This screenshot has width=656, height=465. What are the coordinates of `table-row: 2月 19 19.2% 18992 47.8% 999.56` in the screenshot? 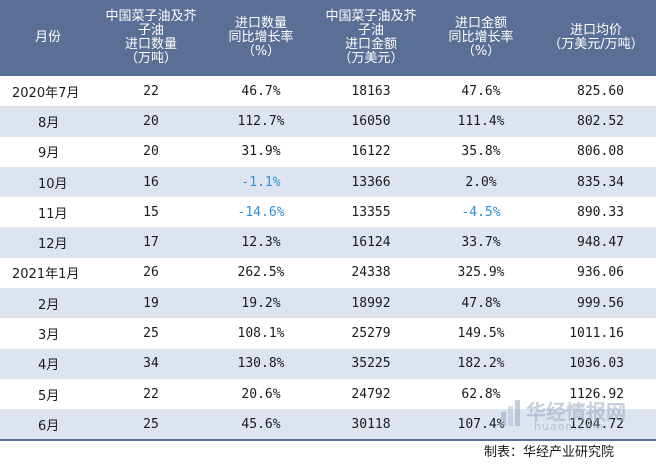 It's located at (328, 303).